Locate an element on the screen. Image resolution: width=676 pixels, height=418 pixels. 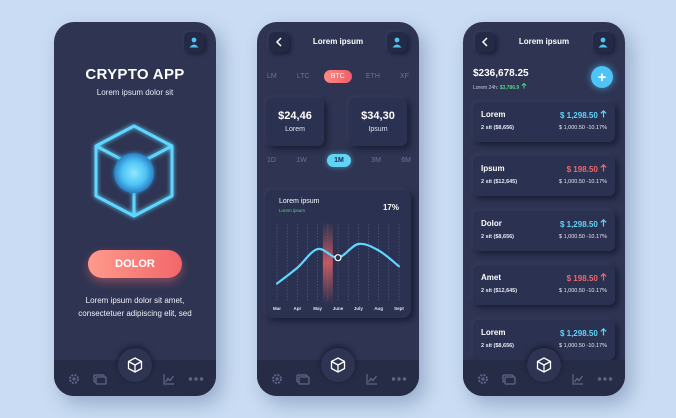
balance-change-value: $3,786.9 is located at coordinates (509, 88).